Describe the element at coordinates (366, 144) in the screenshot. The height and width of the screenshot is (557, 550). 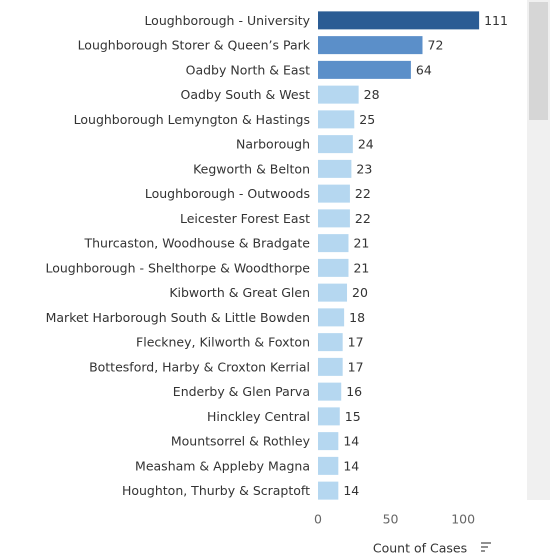
I see `value-label: 24` at that location.